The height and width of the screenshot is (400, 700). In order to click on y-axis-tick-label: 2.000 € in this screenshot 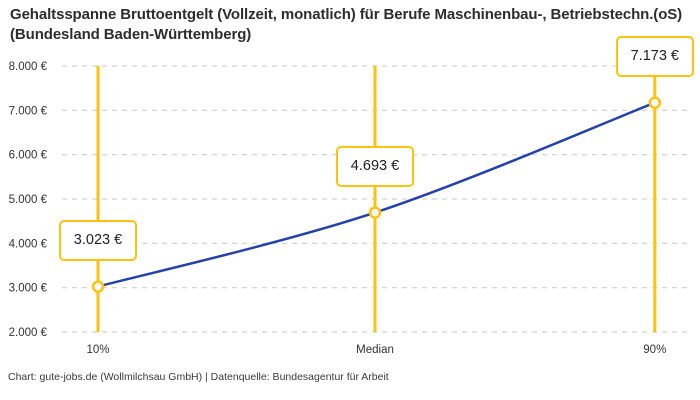, I will do `click(28, 333)`.